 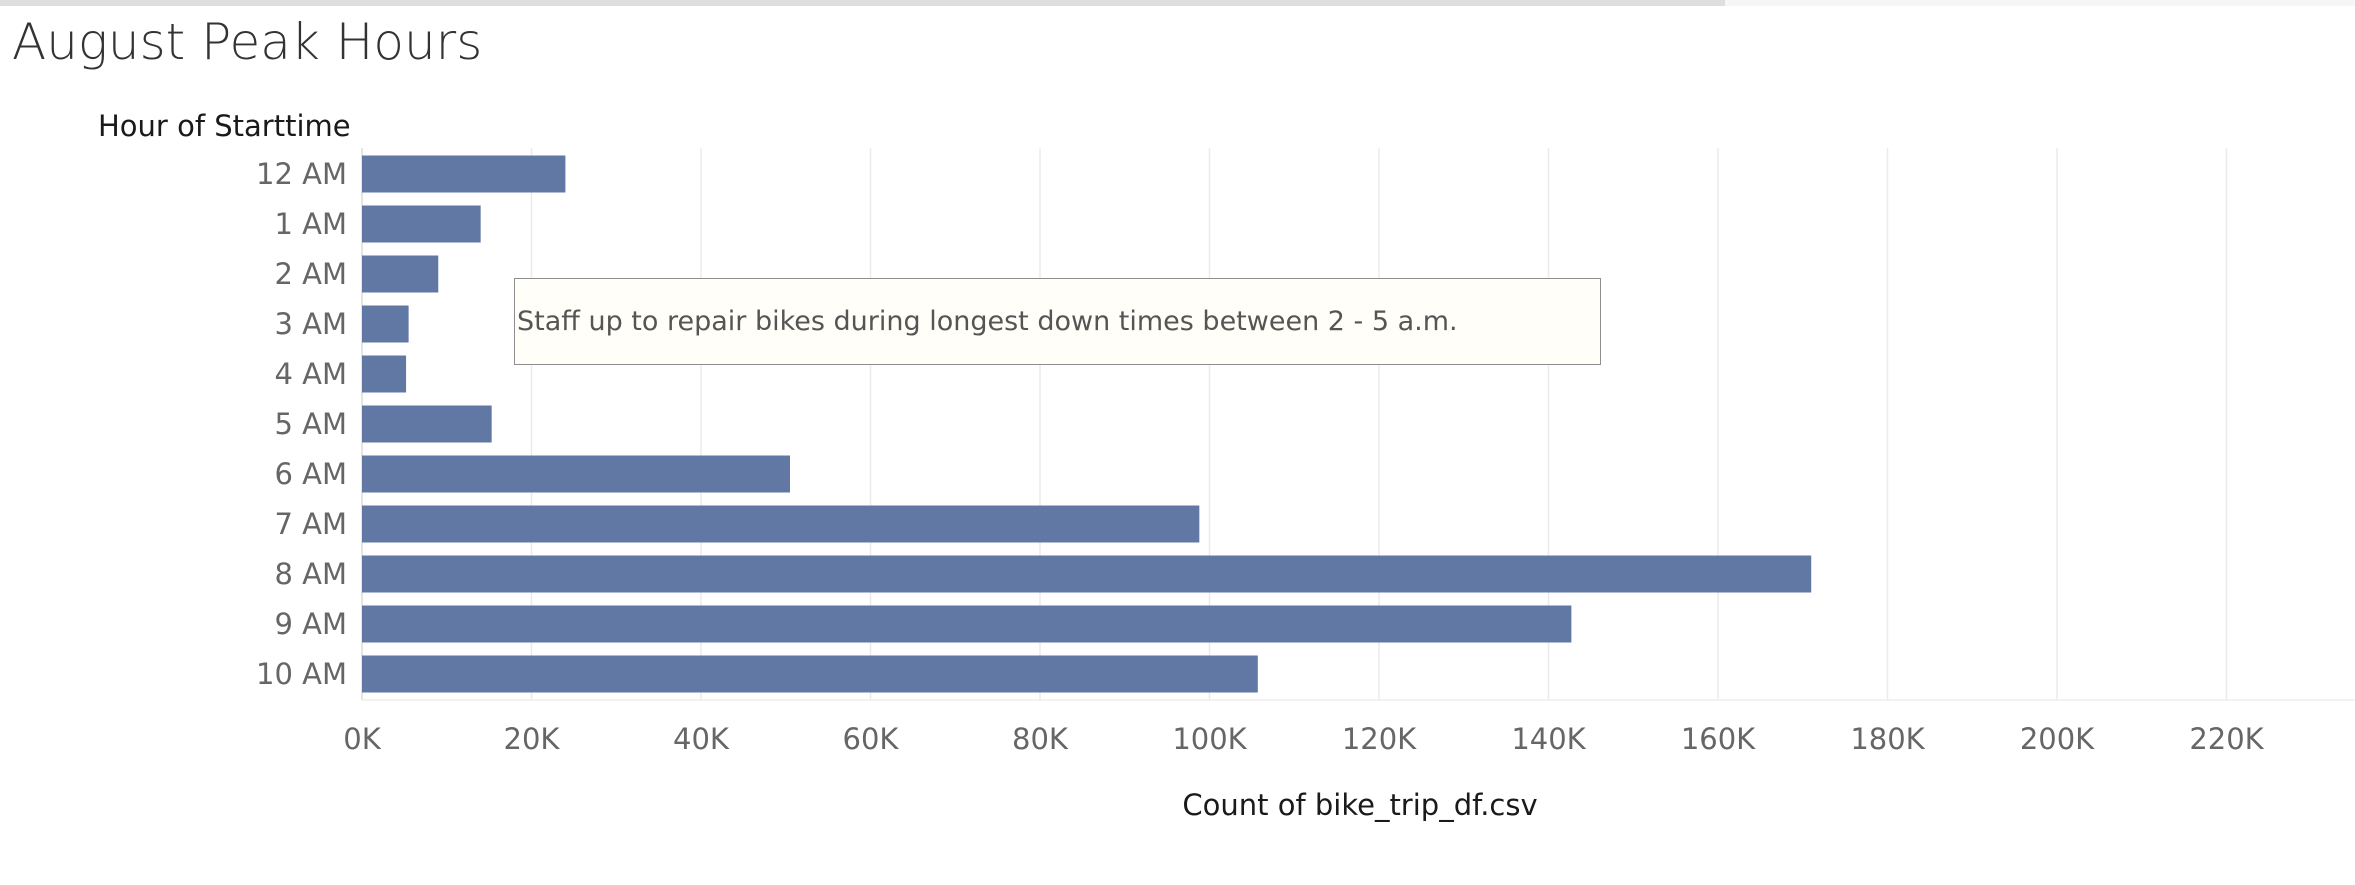 I want to click on x-tick-label: 120K, so click(x=1379, y=739).